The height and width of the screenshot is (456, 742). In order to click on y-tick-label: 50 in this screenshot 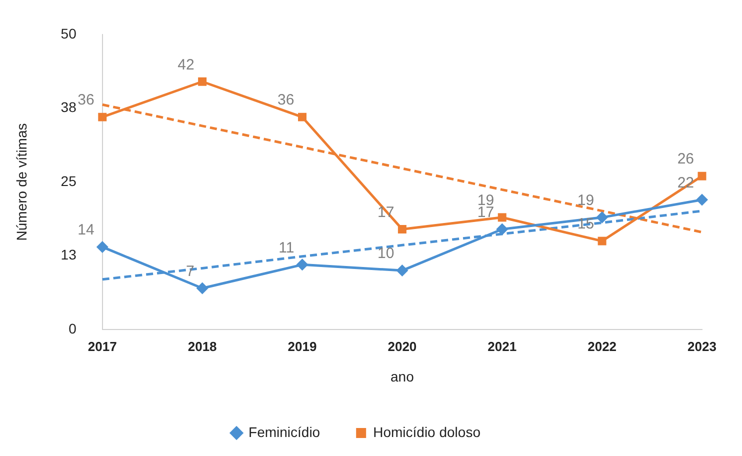, I will do `click(68, 33)`.